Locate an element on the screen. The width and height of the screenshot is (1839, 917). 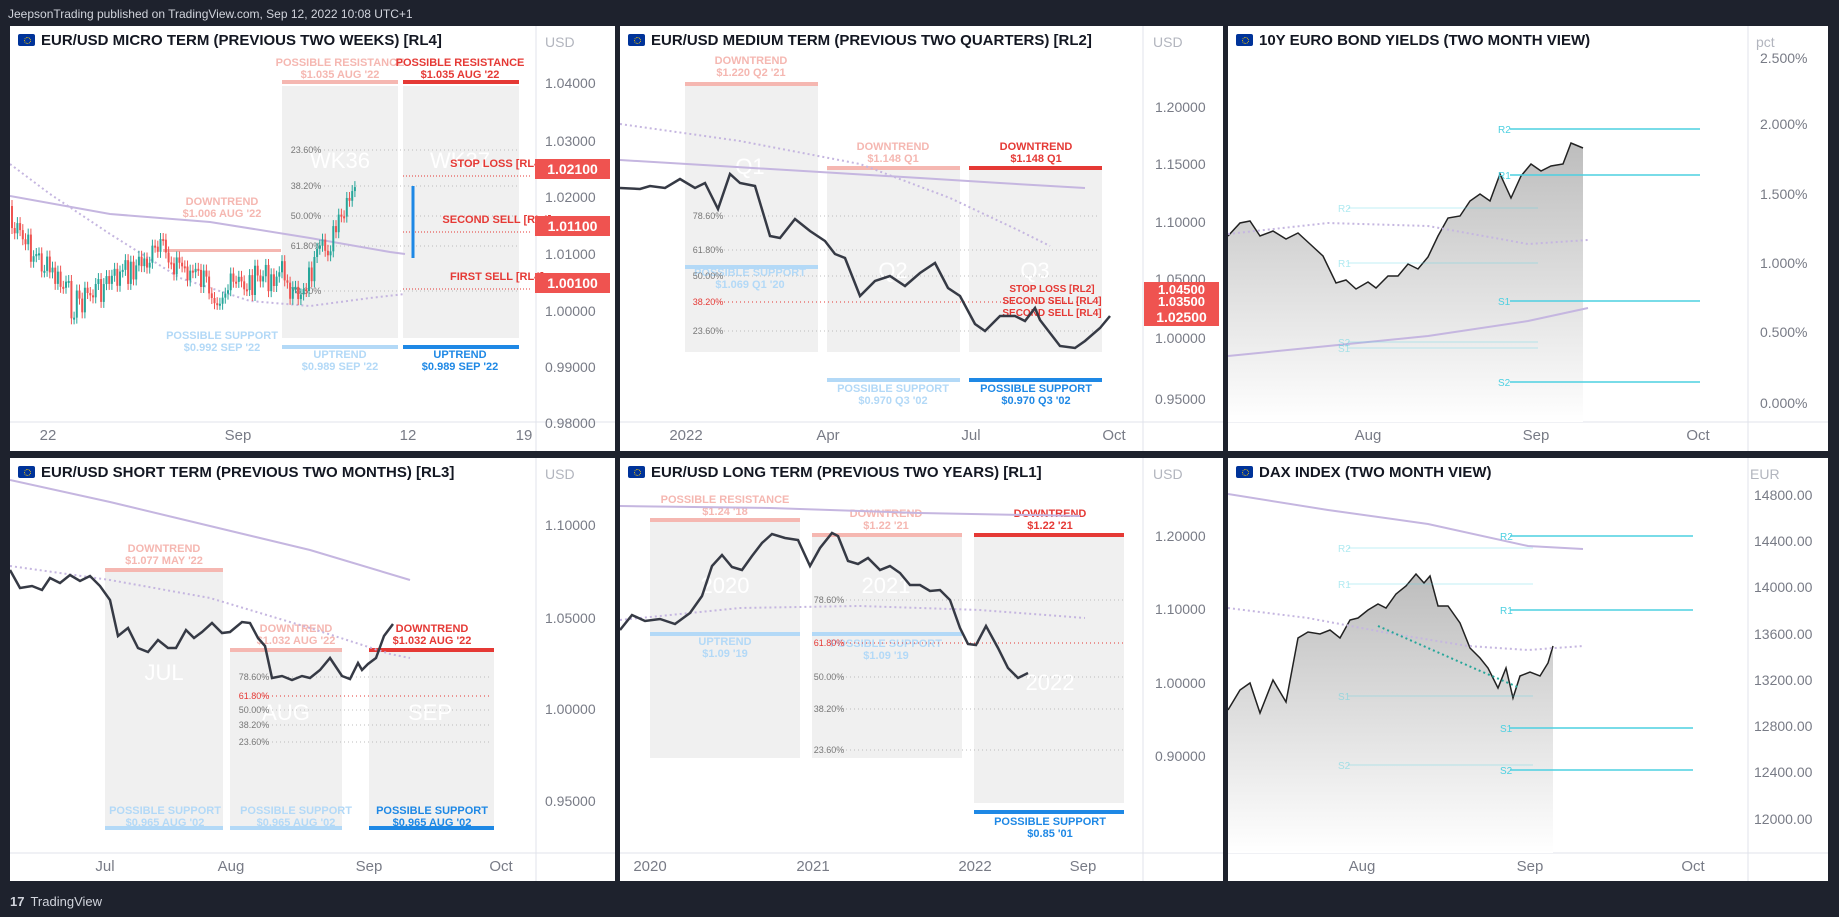
y-tick-label: 2.500% is located at coordinates (1783, 58).